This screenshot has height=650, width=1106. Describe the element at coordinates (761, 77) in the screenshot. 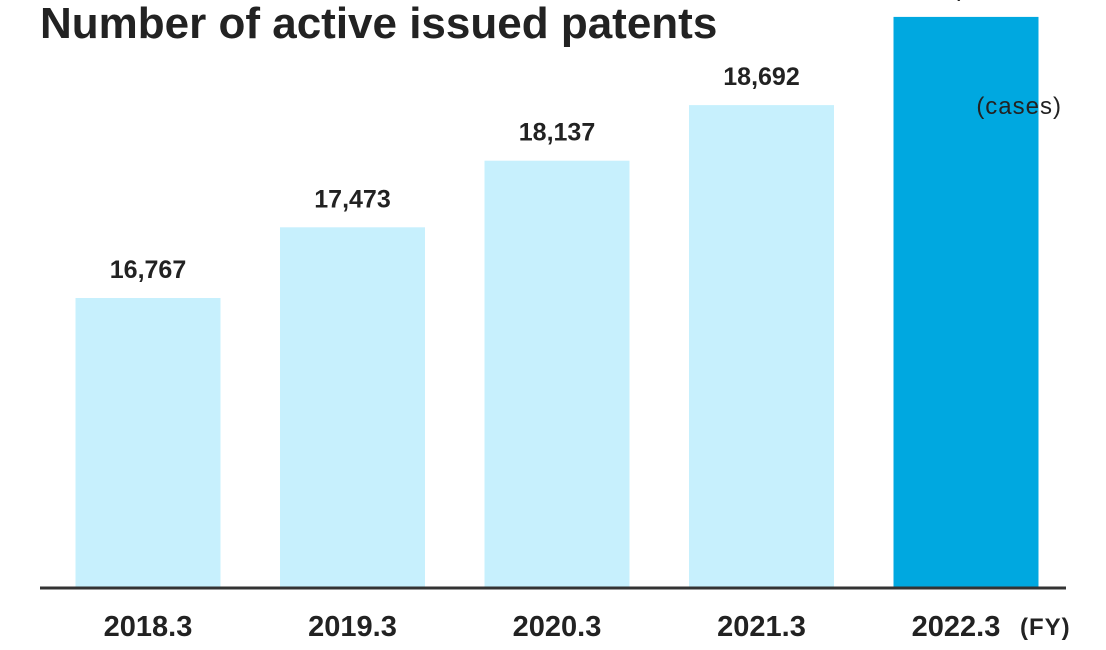

I see `value-label: 18,692` at that location.